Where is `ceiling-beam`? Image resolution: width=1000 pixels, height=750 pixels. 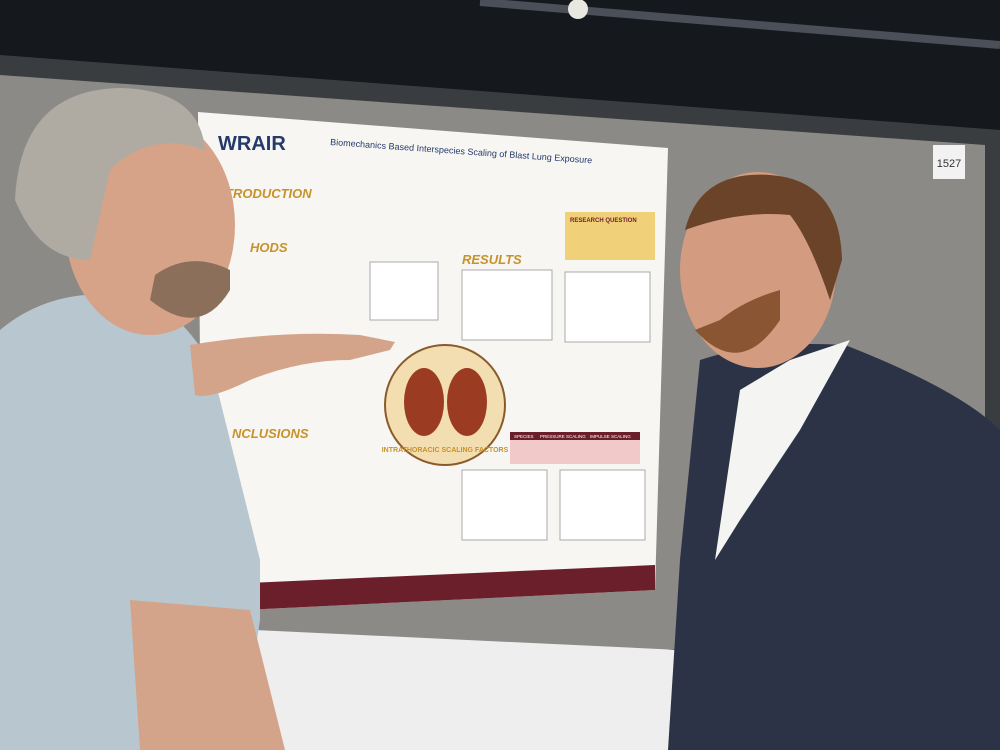
ceiling-beam is located at coordinates (739, 24).